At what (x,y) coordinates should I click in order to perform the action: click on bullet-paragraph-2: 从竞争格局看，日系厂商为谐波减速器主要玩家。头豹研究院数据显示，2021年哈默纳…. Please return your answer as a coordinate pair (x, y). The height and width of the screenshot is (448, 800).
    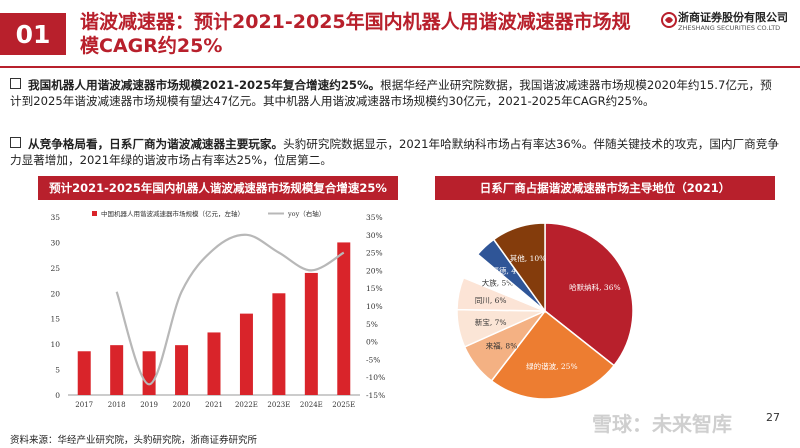
    Looking at the image, I should click on (395, 152).